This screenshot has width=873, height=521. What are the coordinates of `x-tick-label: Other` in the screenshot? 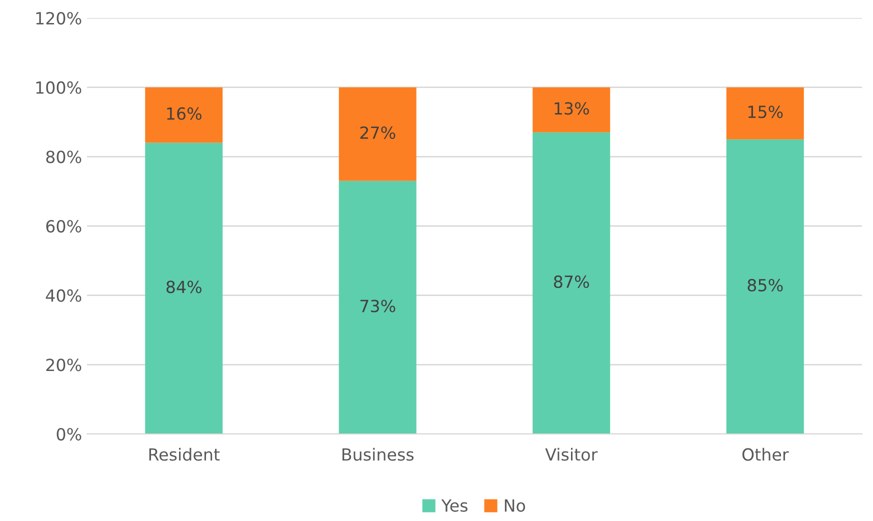 It's located at (765, 454).